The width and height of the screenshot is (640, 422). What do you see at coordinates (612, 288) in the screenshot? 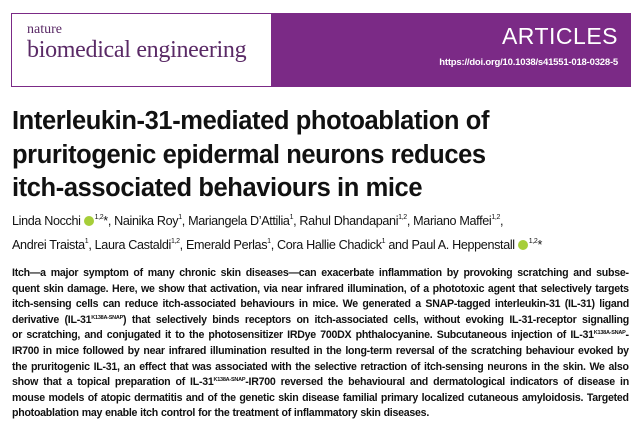
I see `abstract-word: targets` at bounding box center [612, 288].